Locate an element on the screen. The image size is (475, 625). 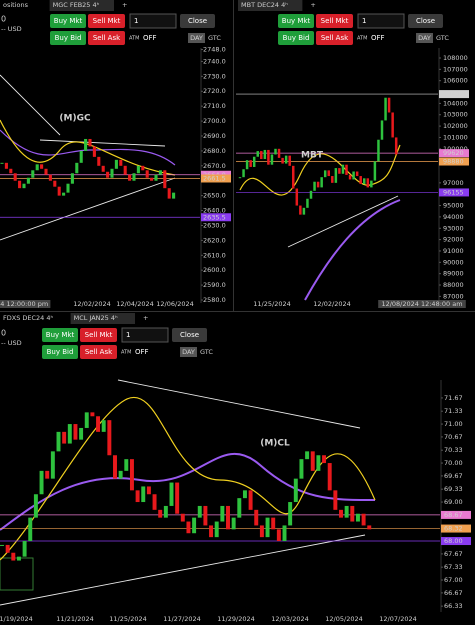
chart-annotation: MBT is located at coordinates (312, 156).